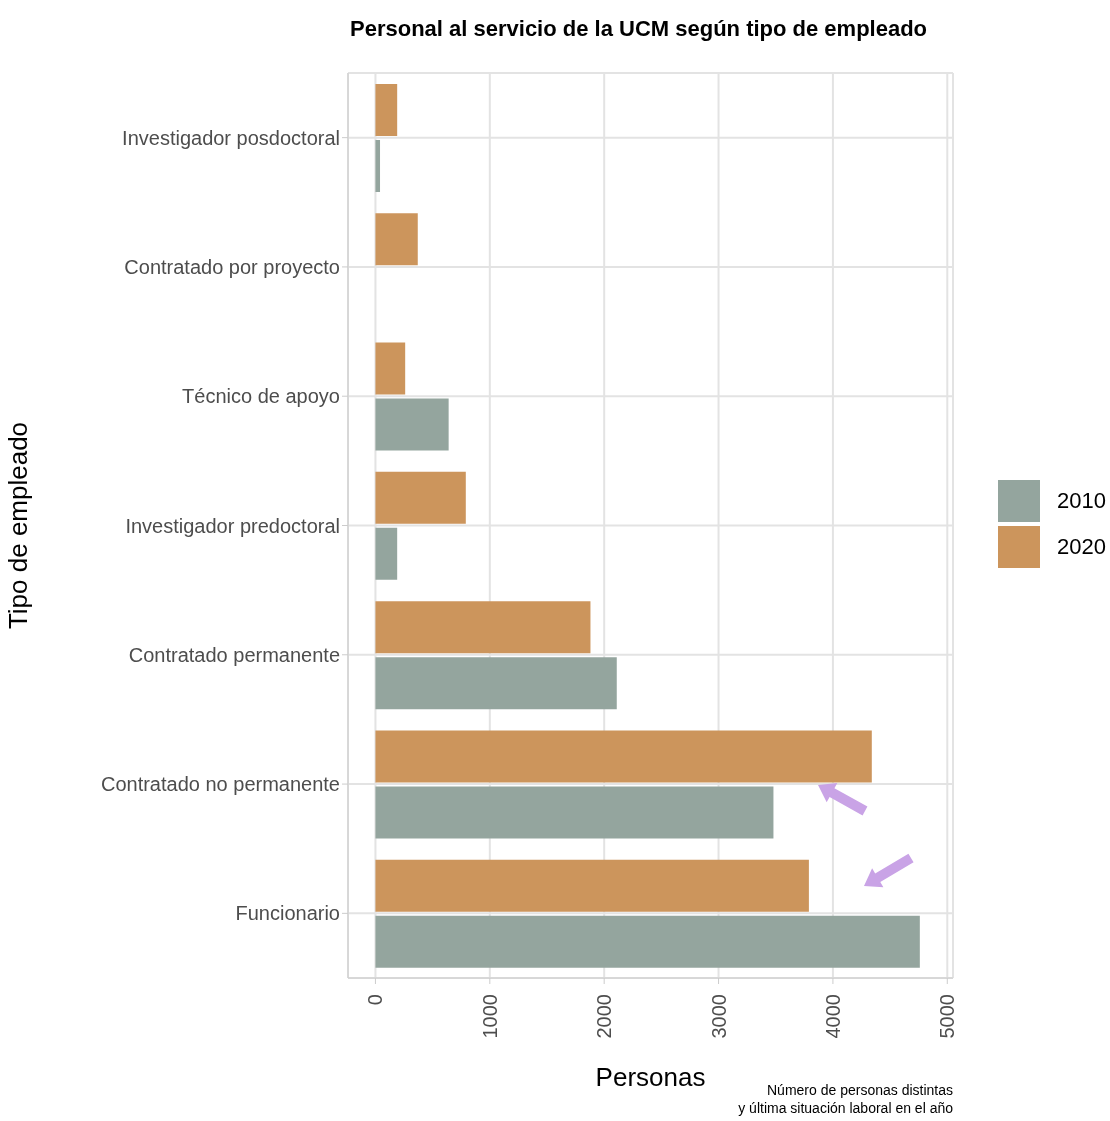 This screenshot has height=1121, width=1110. Describe the element at coordinates (232, 525) in the screenshot. I see `y-tick-label: Investigador predoctoral` at that location.